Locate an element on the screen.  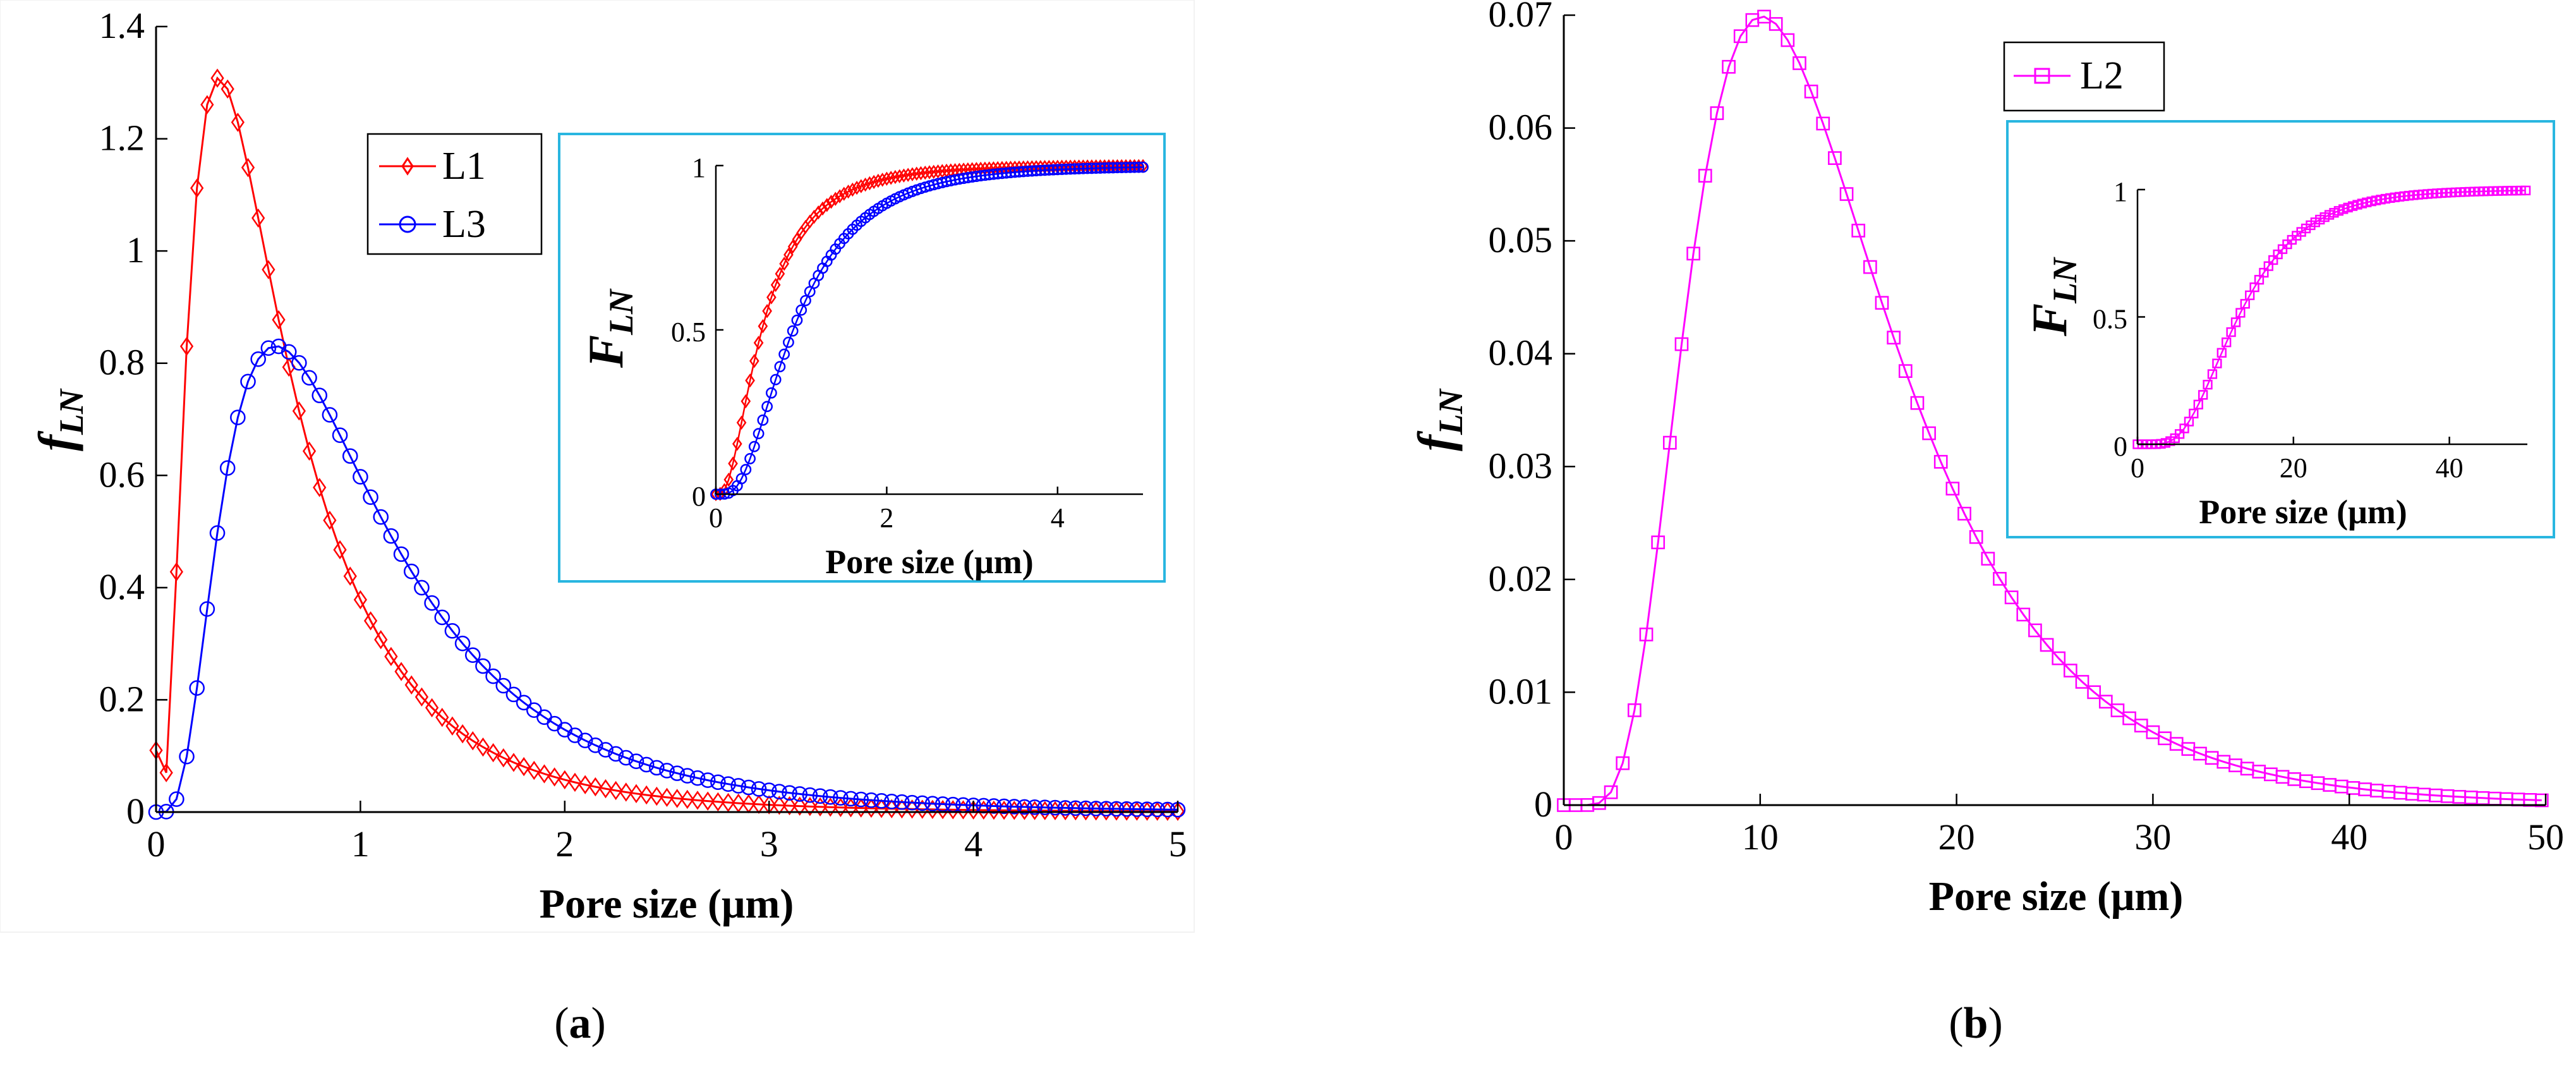
panel-b-y-tick-label: 0.07 is located at coordinates (1521, 17).